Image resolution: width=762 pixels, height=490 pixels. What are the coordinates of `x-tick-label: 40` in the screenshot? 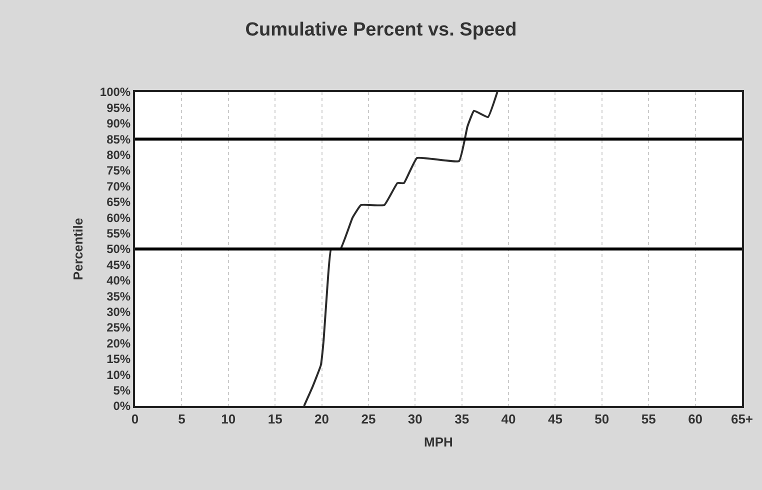 It's located at (508, 419).